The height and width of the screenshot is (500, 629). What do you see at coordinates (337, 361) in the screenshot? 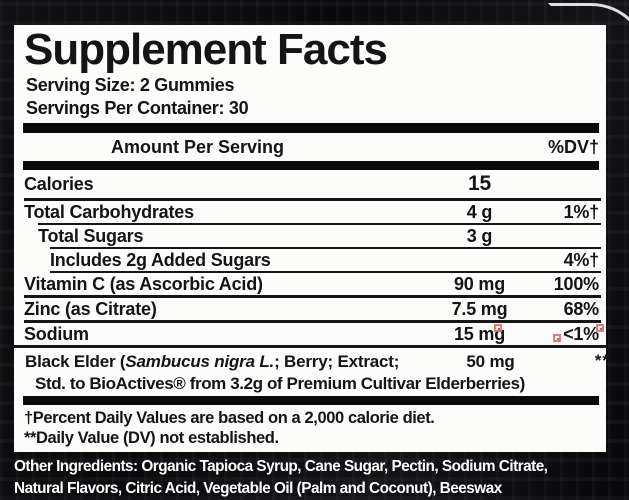
I see `black-elder-name-suffix: ; Berry; Extract;` at bounding box center [337, 361].